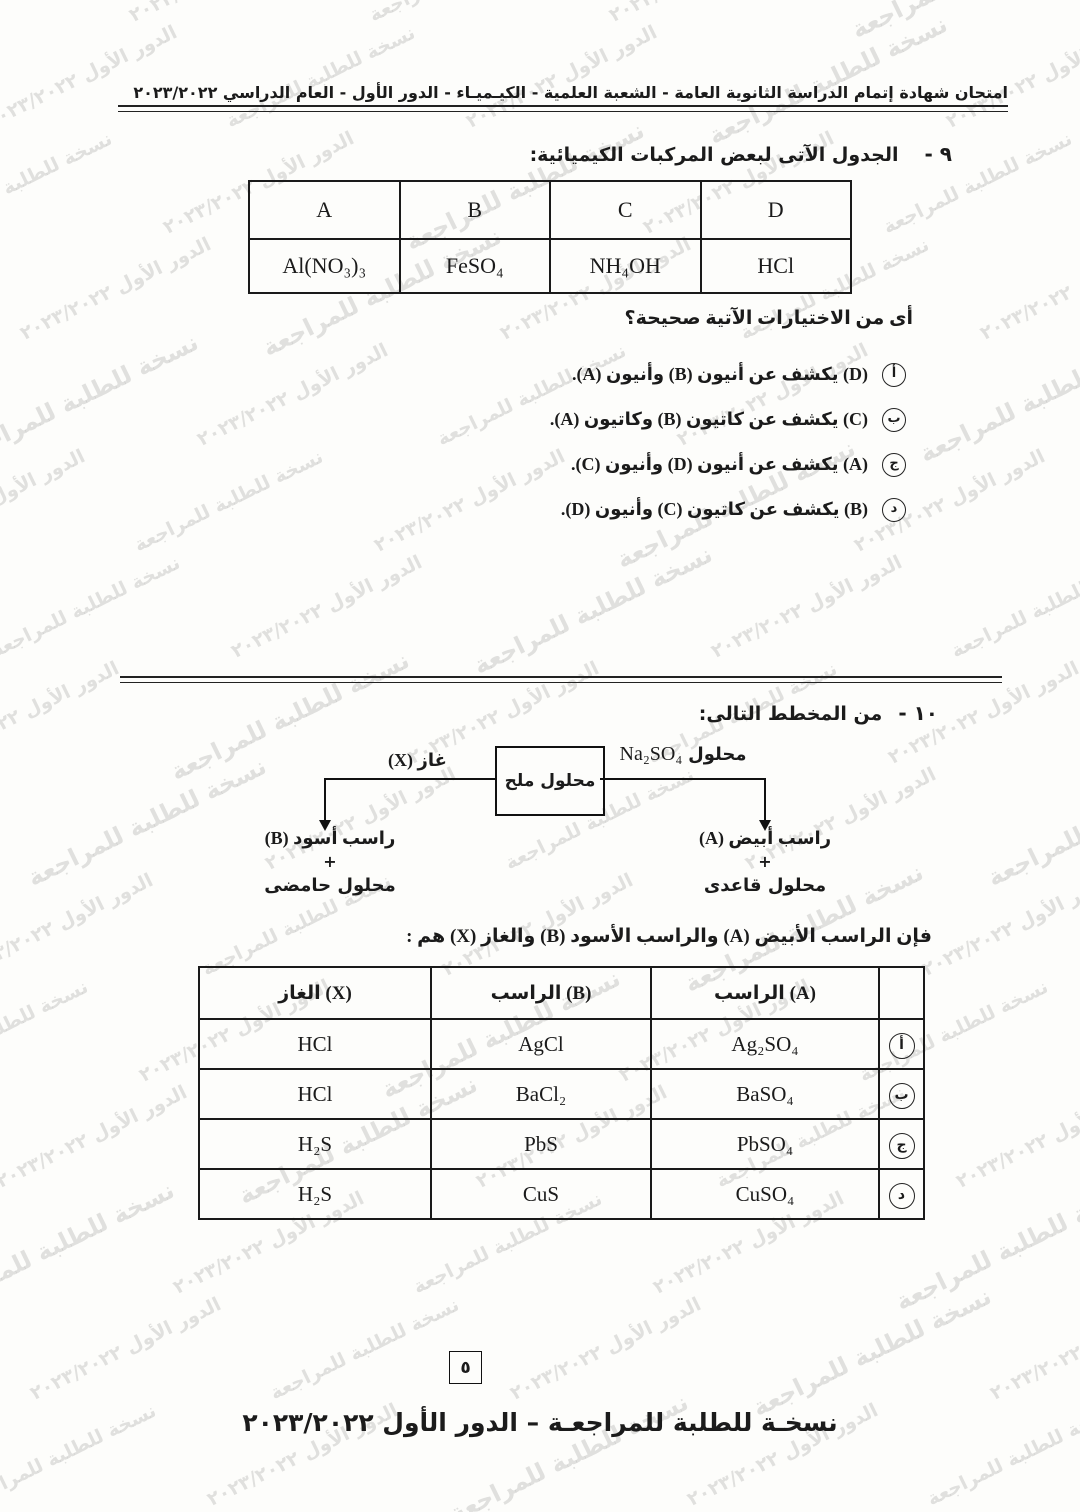 The height and width of the screenshot is (1512, 1080). What do you see at coordinates (541, 1194) in the screenshot?
I see `precipitate-b-value: CuS` at bounding box center [541, 1194].